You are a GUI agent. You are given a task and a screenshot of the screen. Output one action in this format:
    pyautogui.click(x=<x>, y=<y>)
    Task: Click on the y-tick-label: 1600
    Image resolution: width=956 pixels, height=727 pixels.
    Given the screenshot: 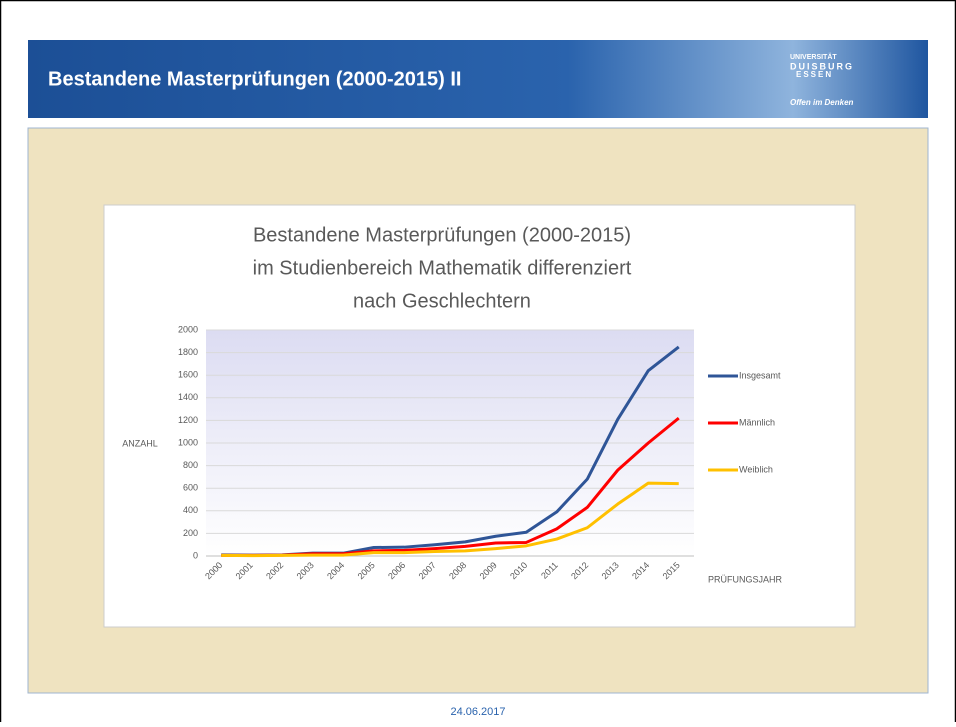 What is the action you would take?
    pyautogui.click(x=188, y=375)
    